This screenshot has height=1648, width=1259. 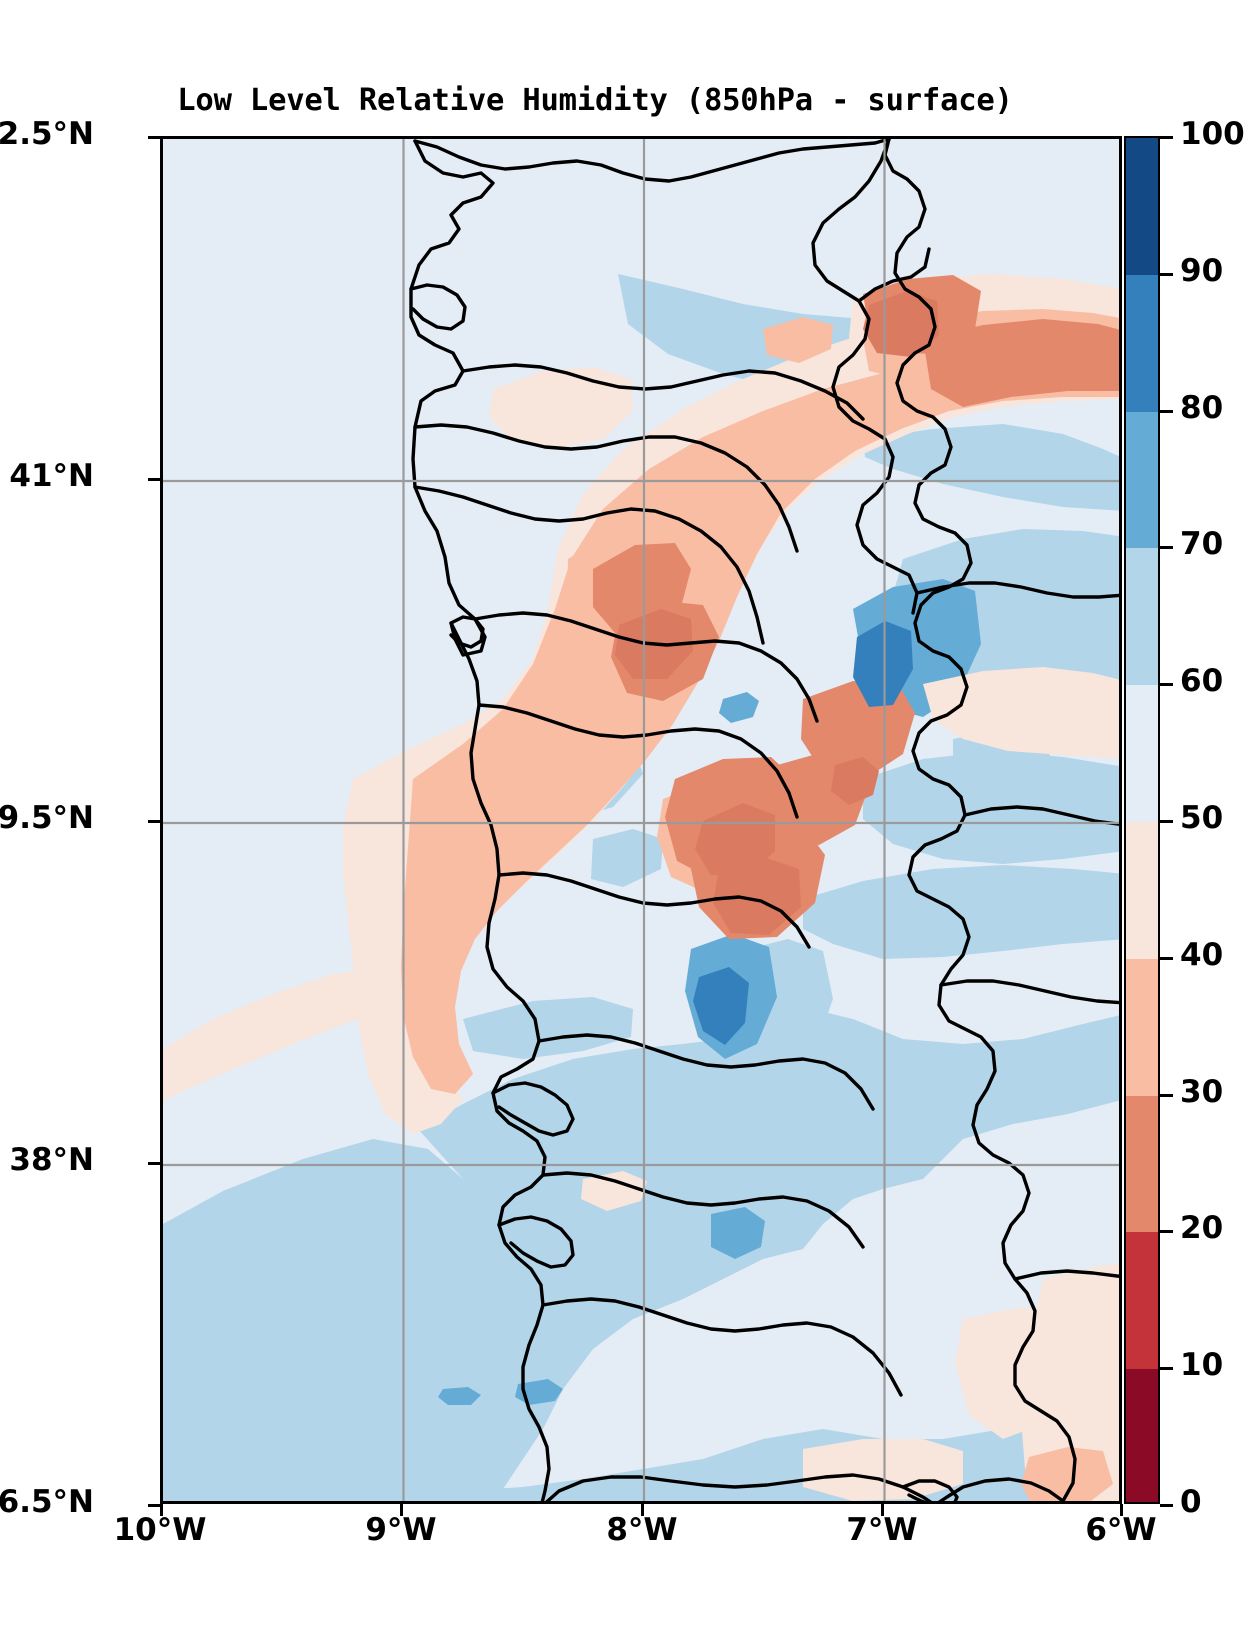 What do you see at coordinates (51, 1160) in the screenshot?
I see `ytick-label-38: 38°N` at bounding box center [51, 1160].